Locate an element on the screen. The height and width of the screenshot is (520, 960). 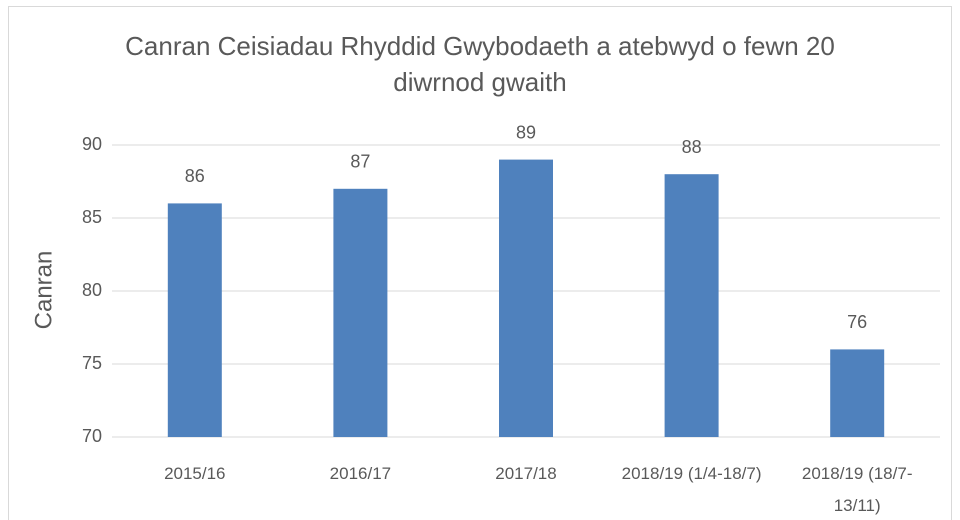
data-label: 76 is located at coordinates (857, 322).